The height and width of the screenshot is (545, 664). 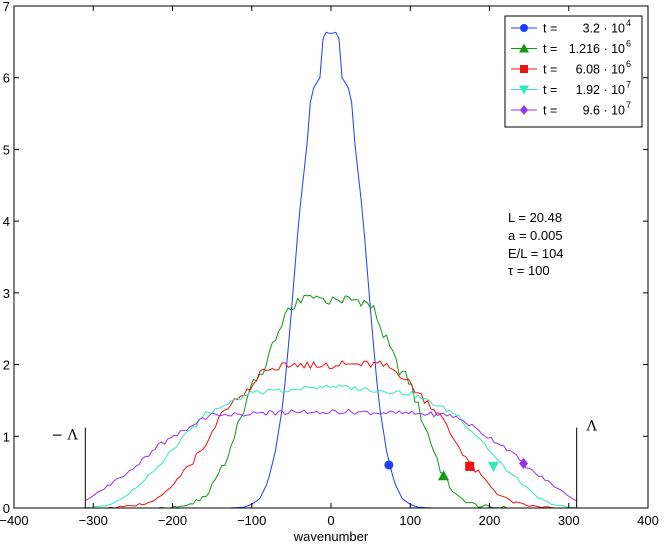 I want to click on legend-value: 9.6 · 10, so click(x=604, y=111).